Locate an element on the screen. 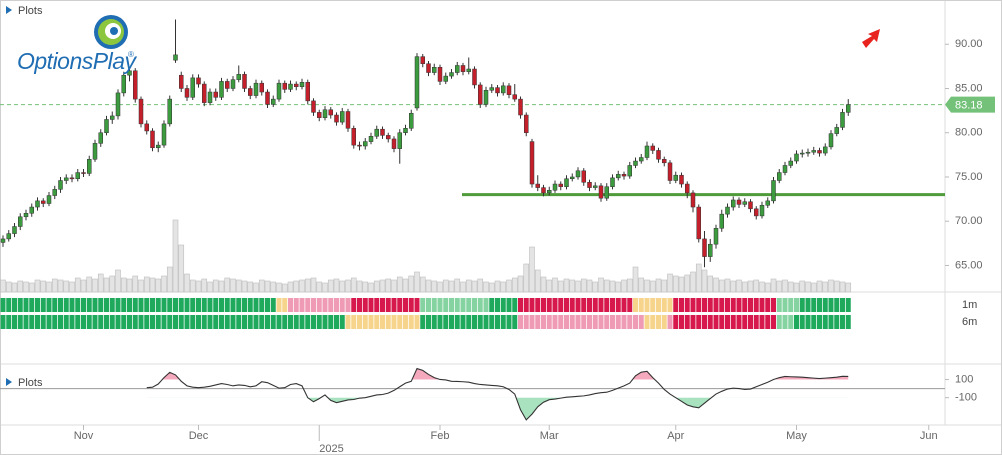  y-tick-label: 100 is located at coordinates (964, 379).